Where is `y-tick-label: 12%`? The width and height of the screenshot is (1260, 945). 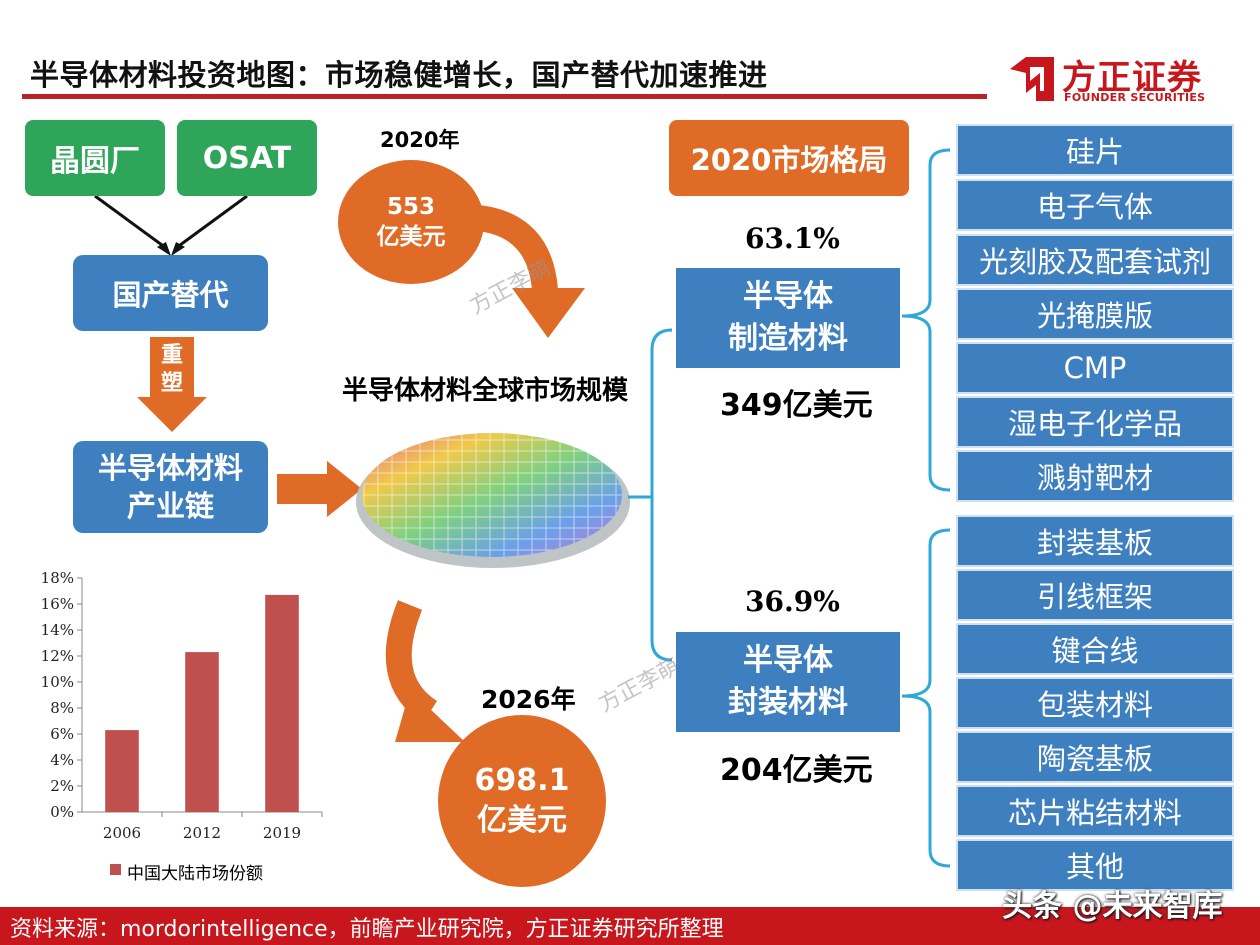
y-tick-label: 12% is located at coordinates (57, 656).